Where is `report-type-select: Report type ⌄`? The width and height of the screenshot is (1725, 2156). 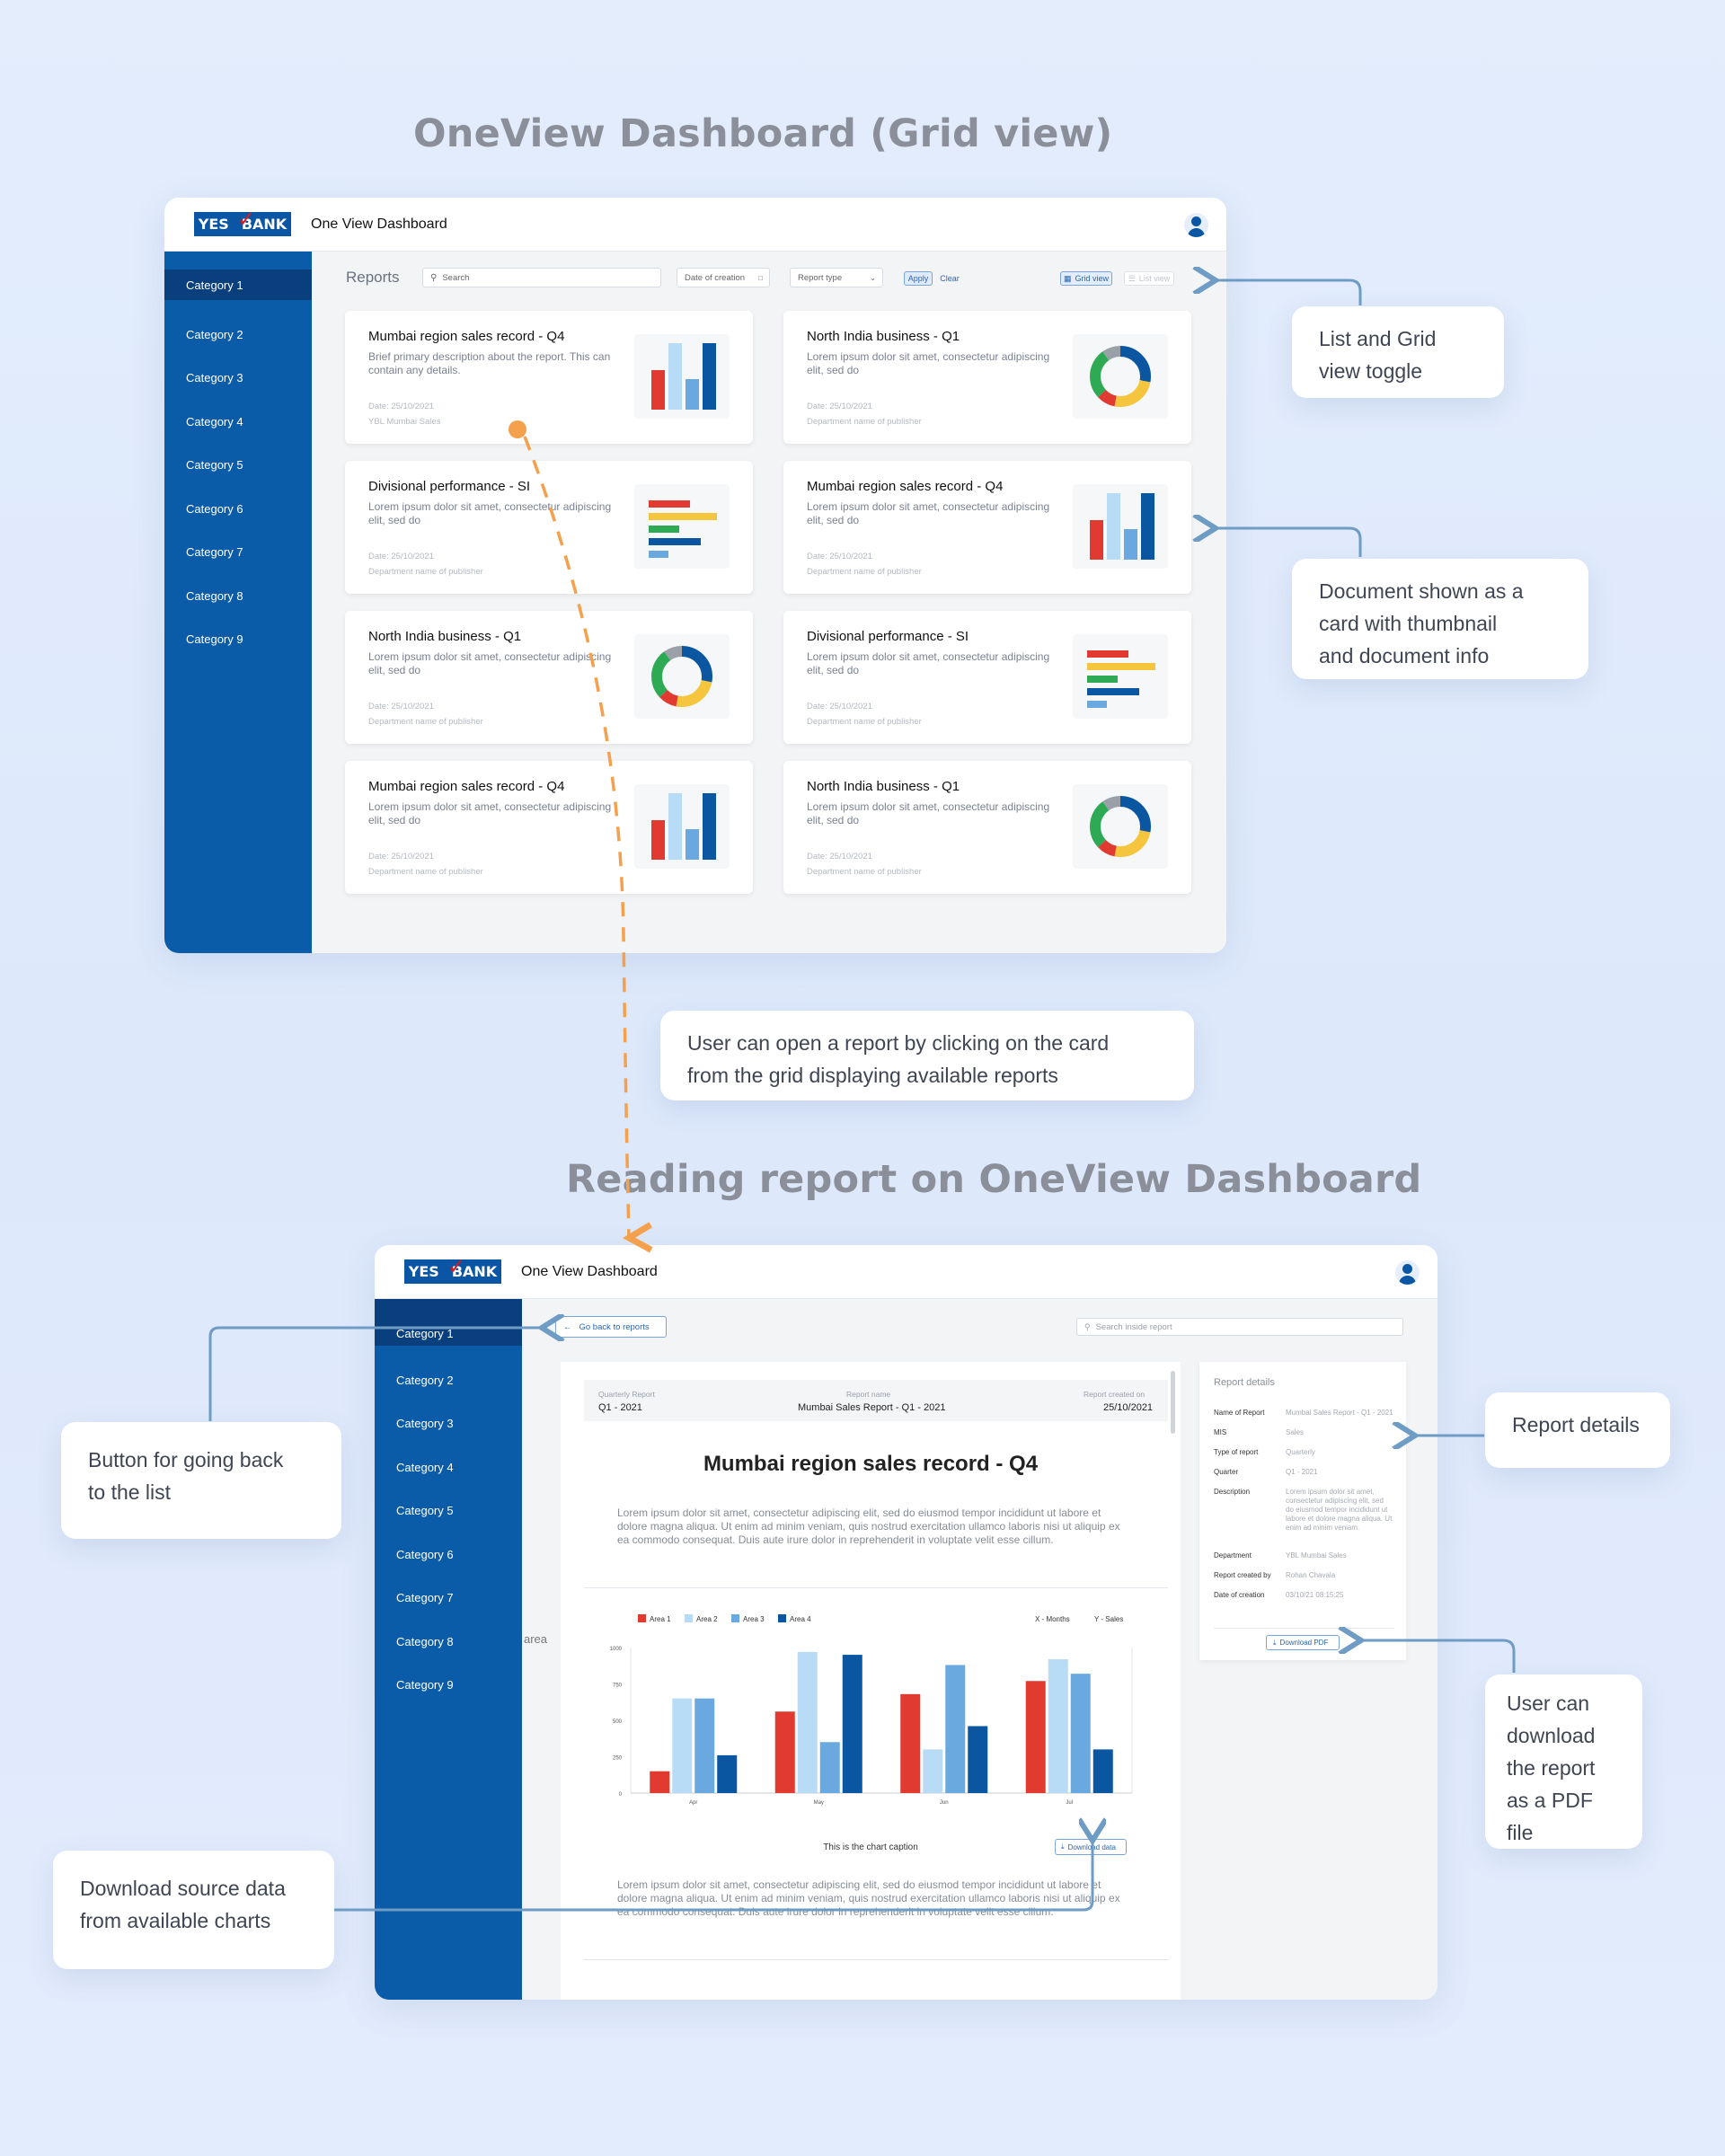
report-type-select: Report type ⌄ is located at coordinates (836, 277).